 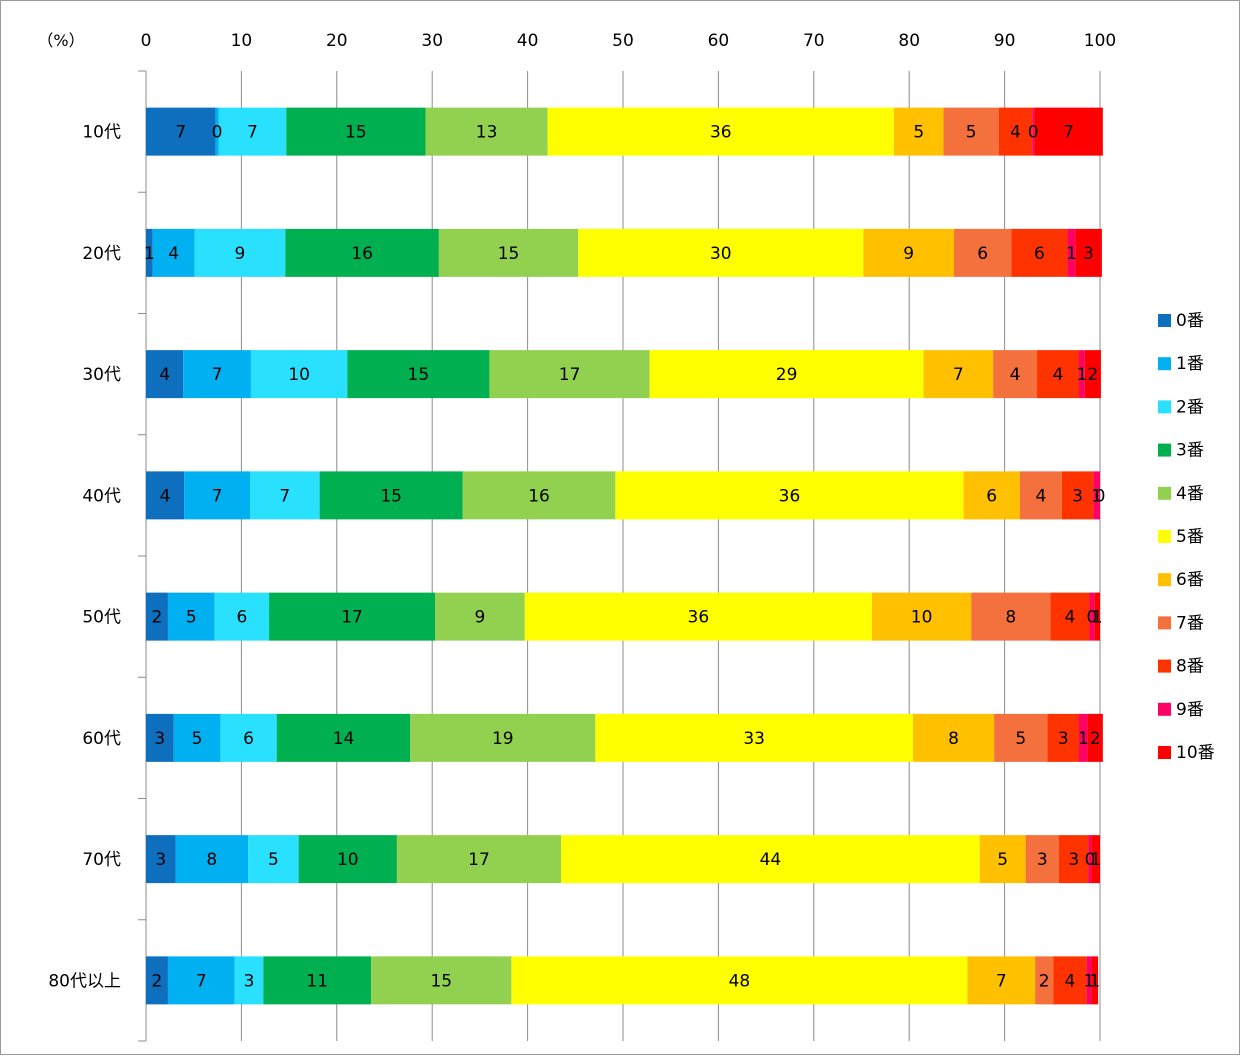 What do you see at coordinates (1190, 537) in the screenshot?
I see `legend-label: 5番` at bounding box center [1190, 537].